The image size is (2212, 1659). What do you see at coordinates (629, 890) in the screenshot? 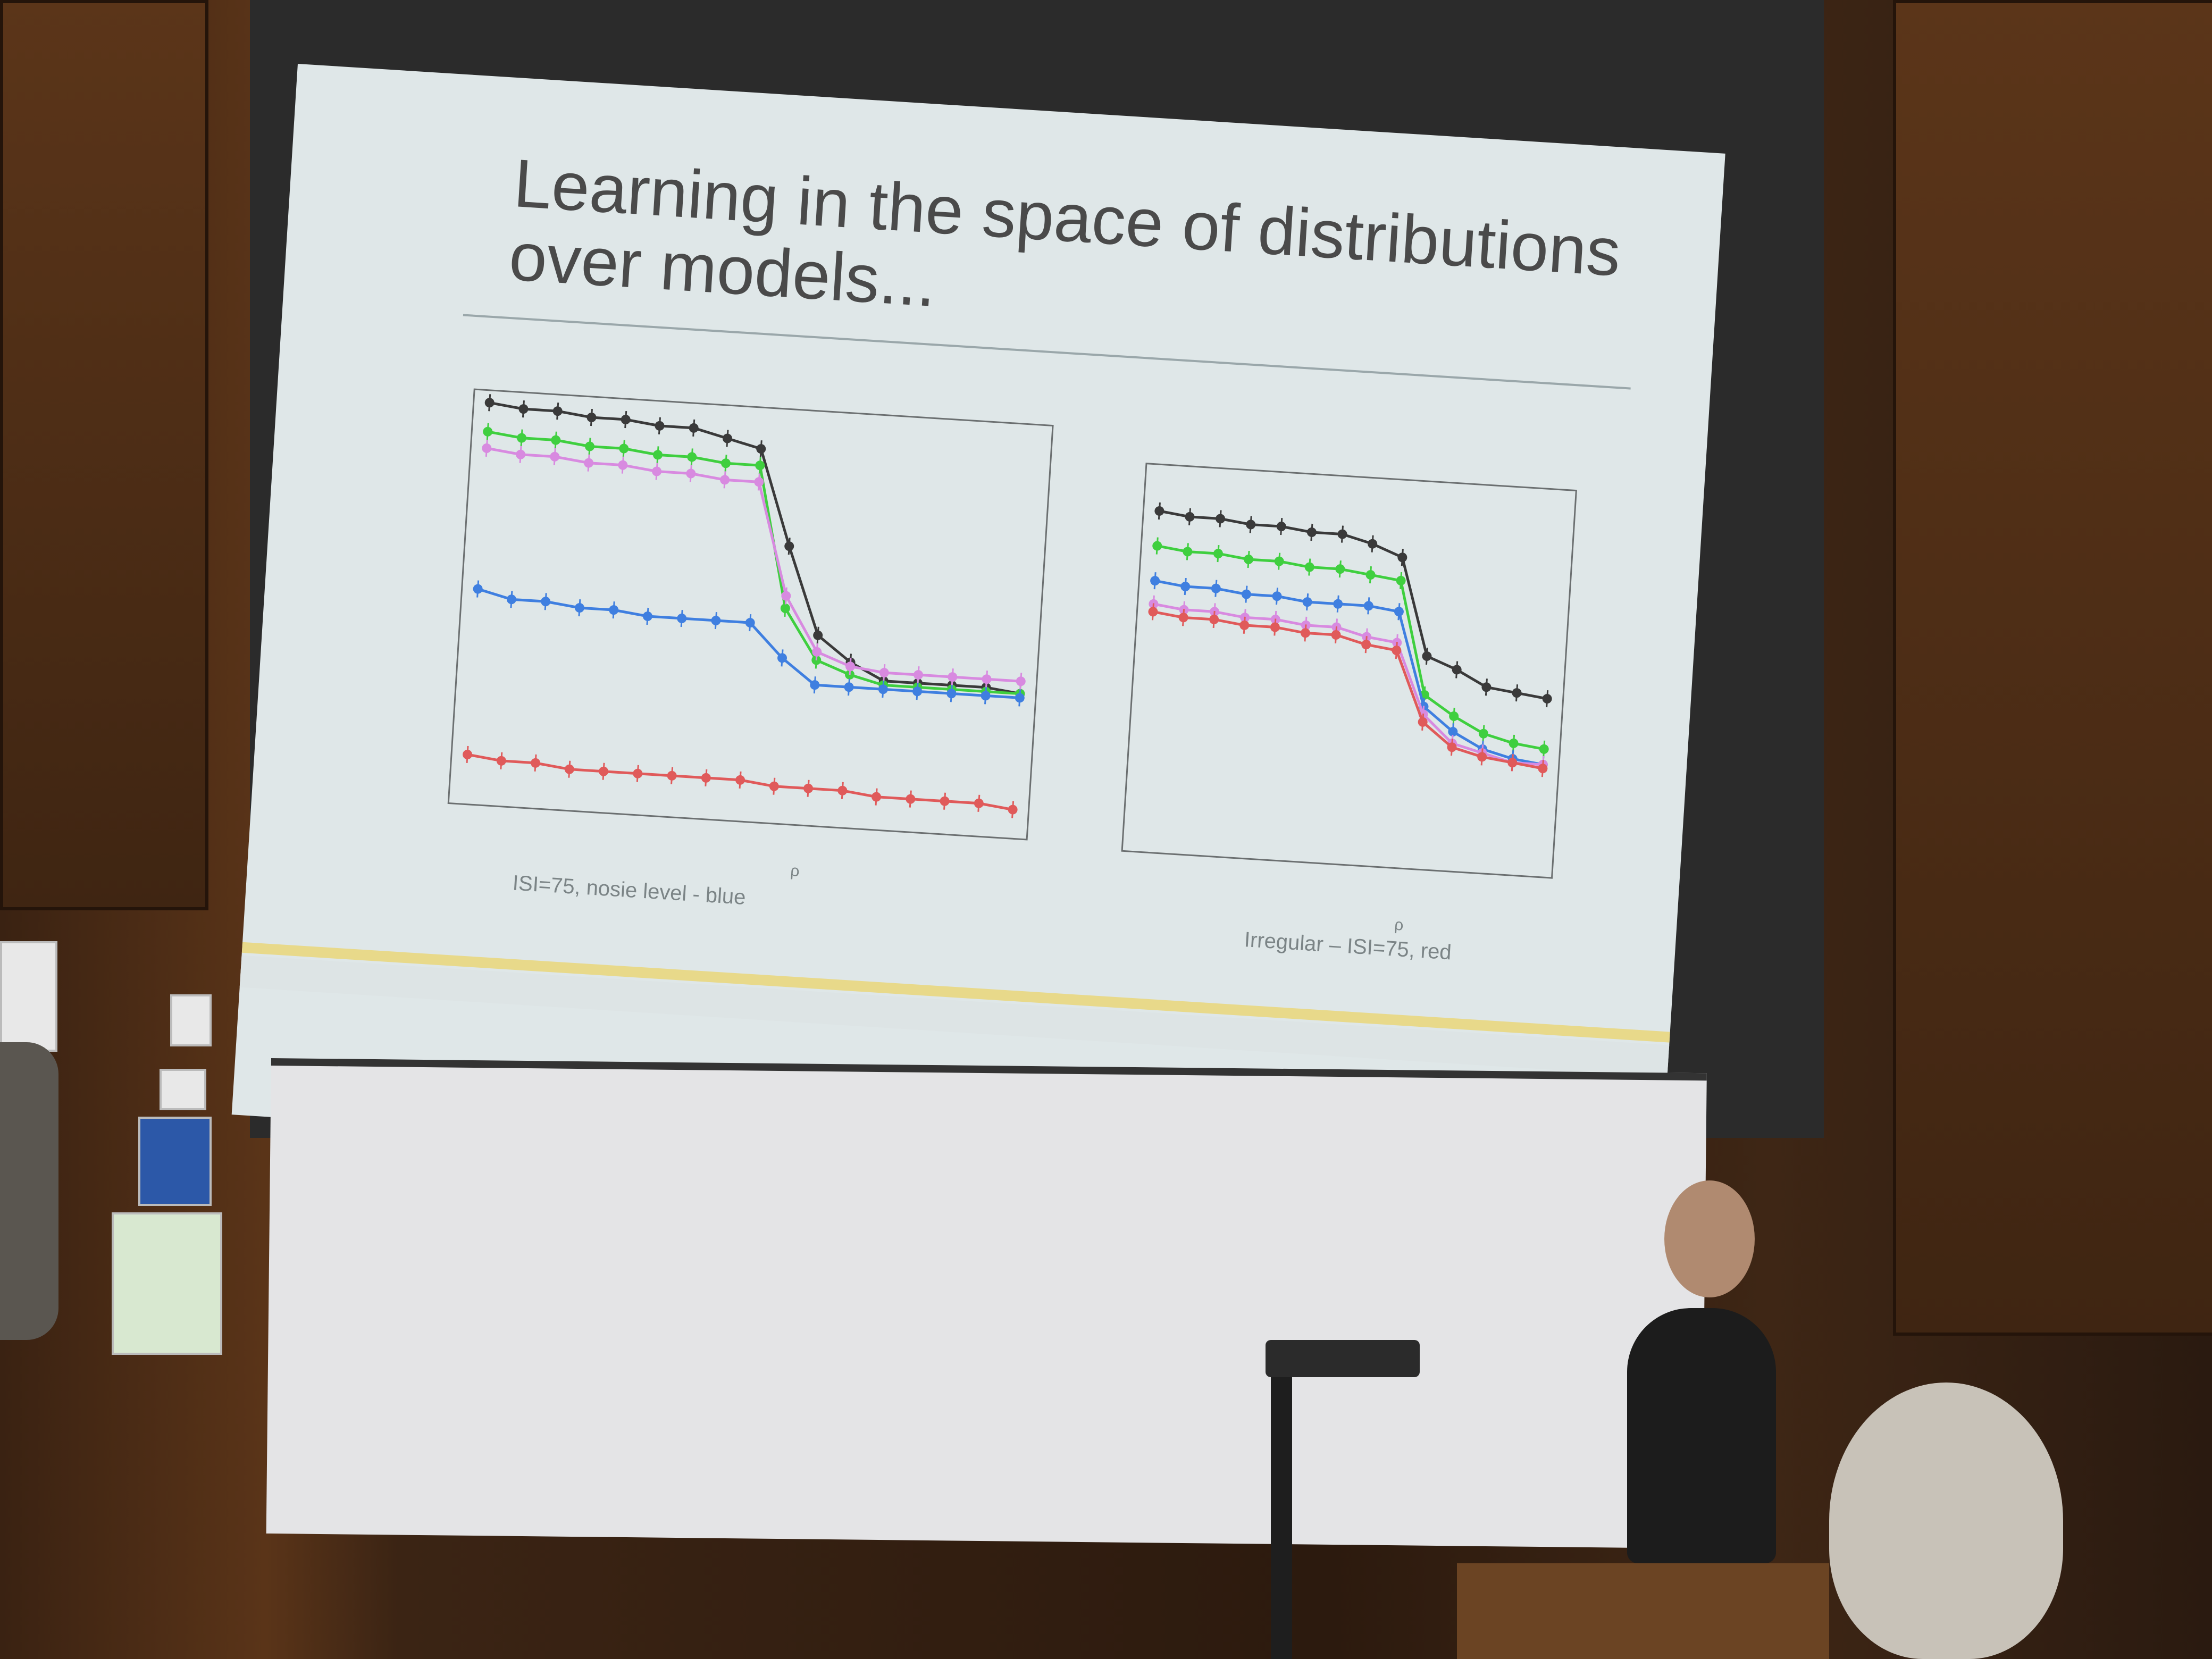
I see `caption-left: ISI=75, nosie level - blue` at bounding box center [629, 890].